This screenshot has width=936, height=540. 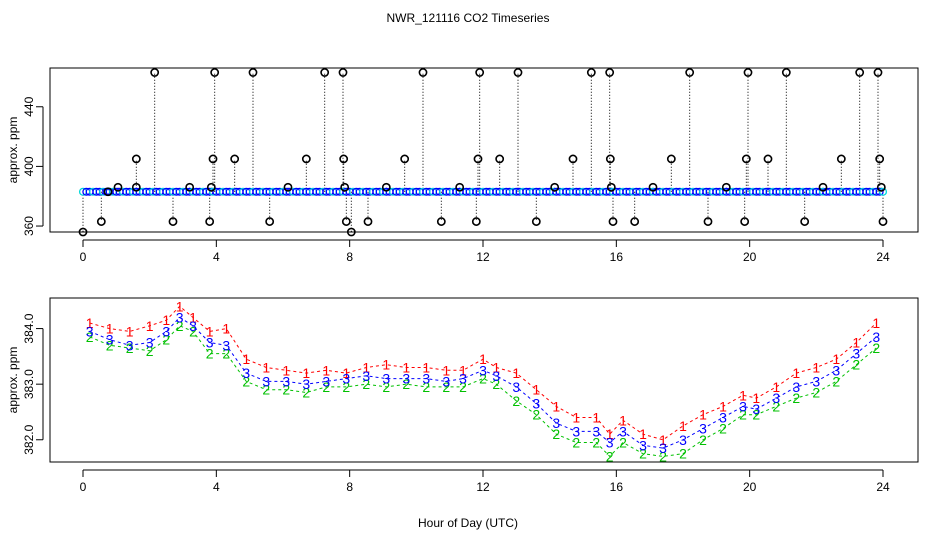 I want to click on series-3-marker-23: 3, so click(x=516, y=387).